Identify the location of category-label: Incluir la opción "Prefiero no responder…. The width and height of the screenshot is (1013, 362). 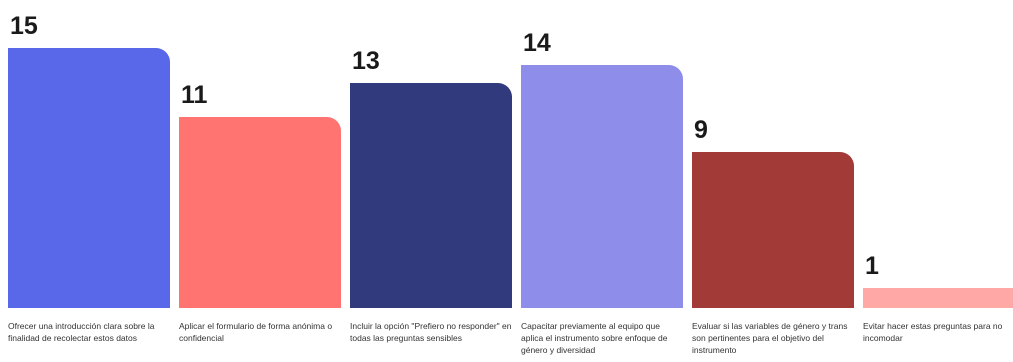
(431, 332).